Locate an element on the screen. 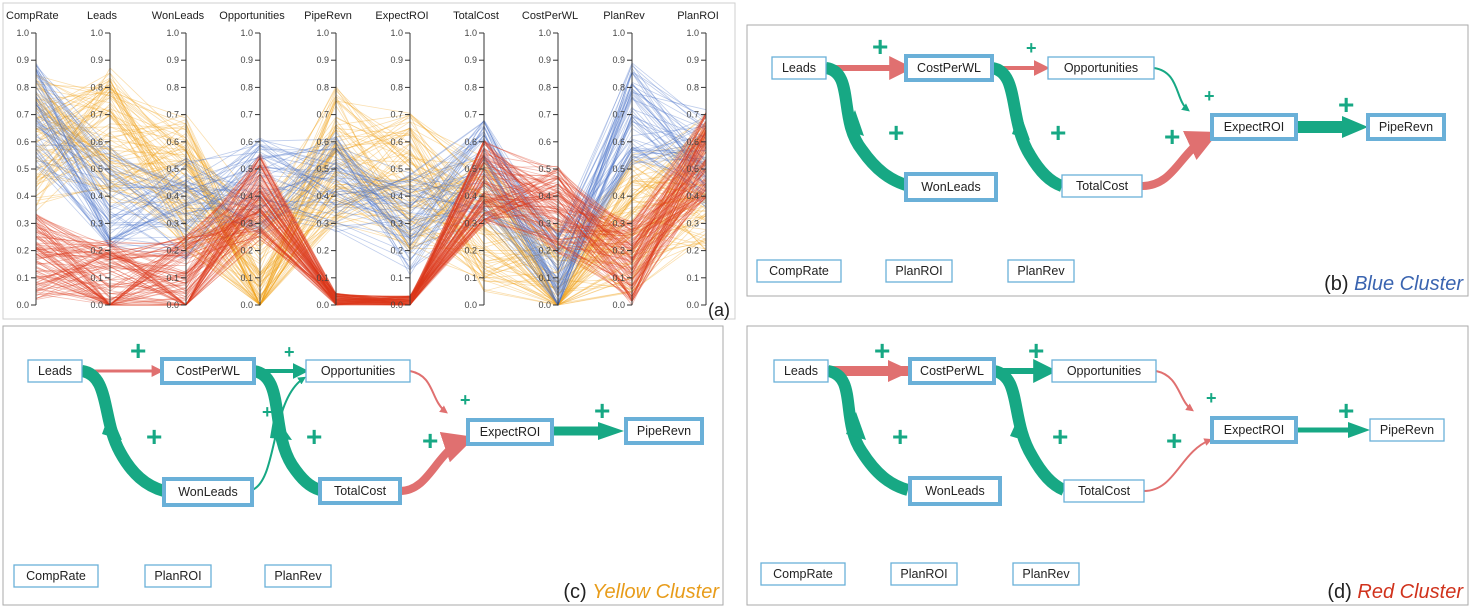  node-opportunities-label: Opportunities is located at coordinates (358, 371).